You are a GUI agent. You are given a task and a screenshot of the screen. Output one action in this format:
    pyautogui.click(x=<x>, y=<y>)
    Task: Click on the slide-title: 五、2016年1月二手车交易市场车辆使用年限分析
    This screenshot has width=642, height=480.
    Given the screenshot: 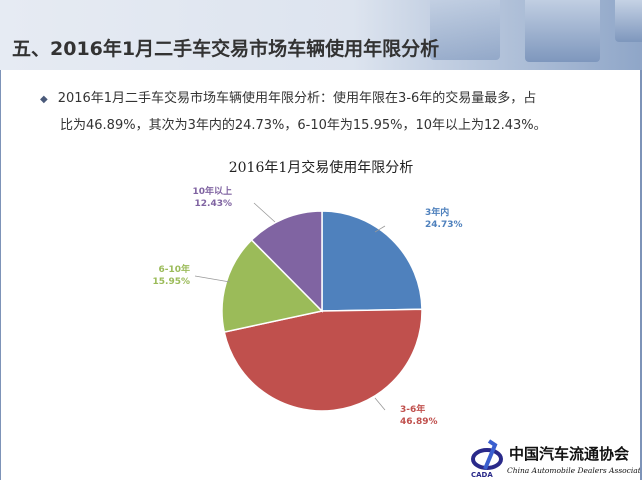 What is the action you would take?
    pyautogui.click(x=226, y=49)
    